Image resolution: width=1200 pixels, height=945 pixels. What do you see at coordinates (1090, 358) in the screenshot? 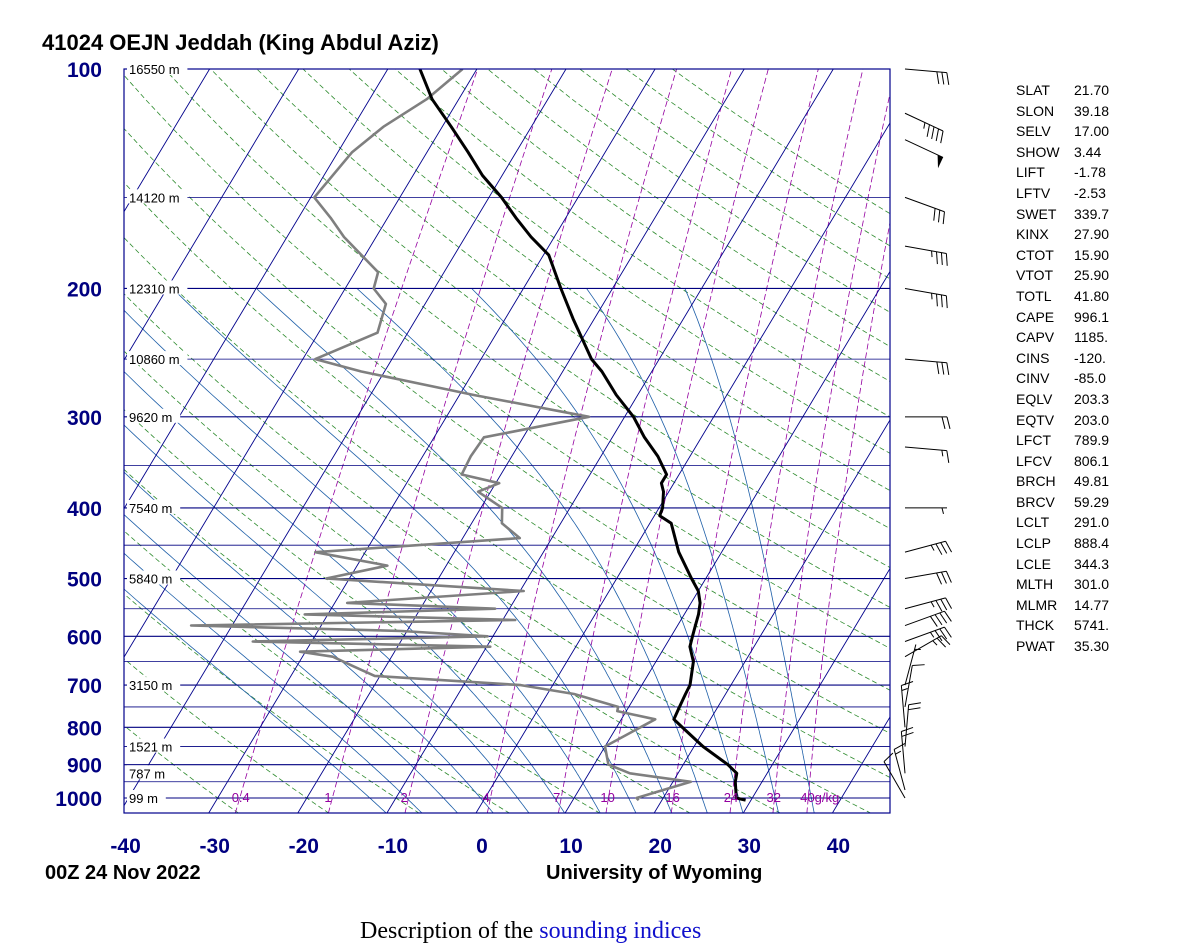
I see `index-value: -120.` at bounding box center [1090, 358].